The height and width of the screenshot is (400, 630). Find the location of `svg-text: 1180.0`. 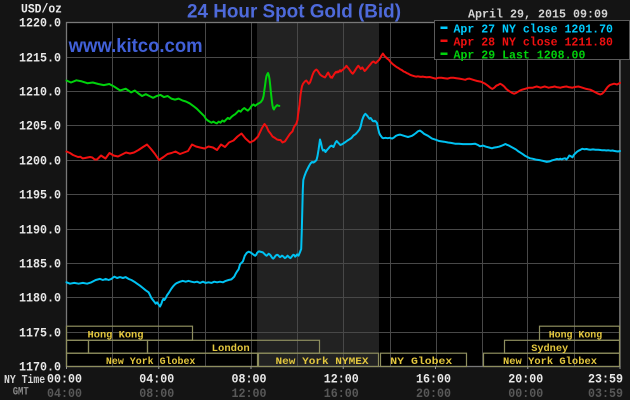

svg-text: 1180.0 is located at coordinates (40, 297).